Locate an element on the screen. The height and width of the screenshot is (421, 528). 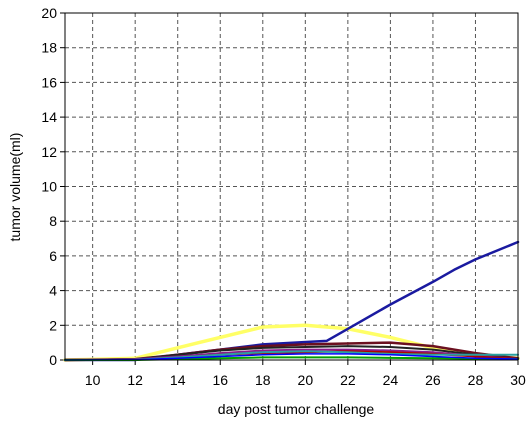
y-tick-label: 20 is located at coordinates (49, 13).